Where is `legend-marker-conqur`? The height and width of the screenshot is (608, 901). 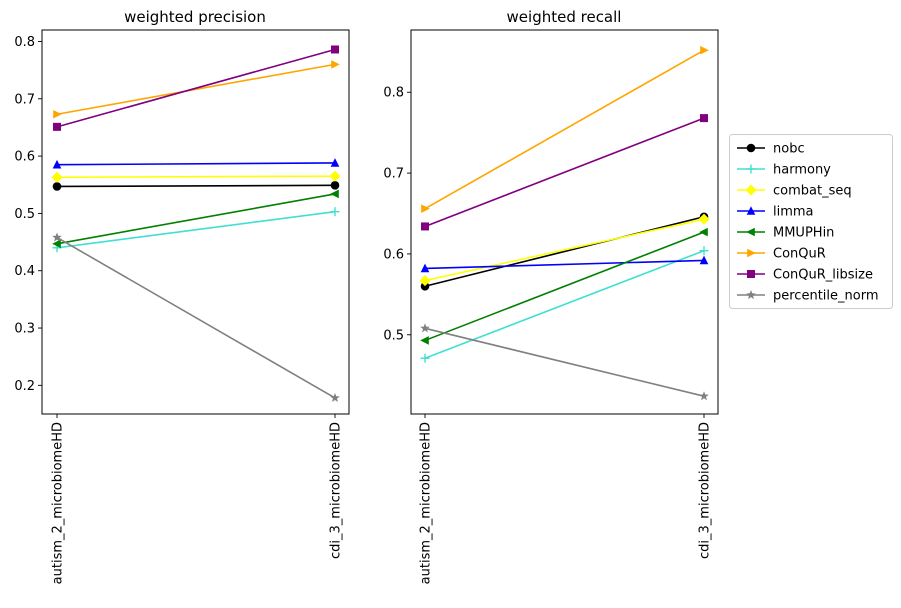
legend-marker-conqur is located at coordinates (751, 253).